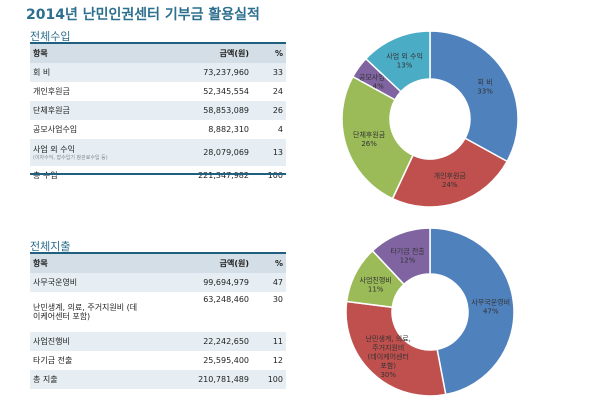 The width and height of the screenshot is (600, 400). I want to click on row-amount: 73,237,960, so click(226, 72).